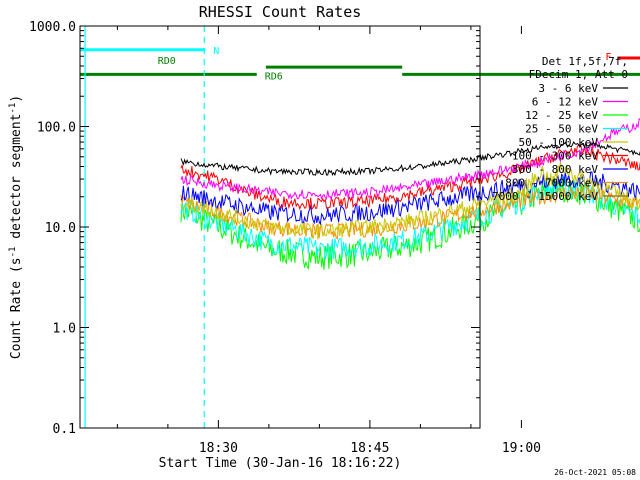 The image size is (640, 480). Describe the element at coordinates (280, 463) in the screenshot. I see `x-axis-label: Start Time (30-Jan-16 18:16:22)` at that location.